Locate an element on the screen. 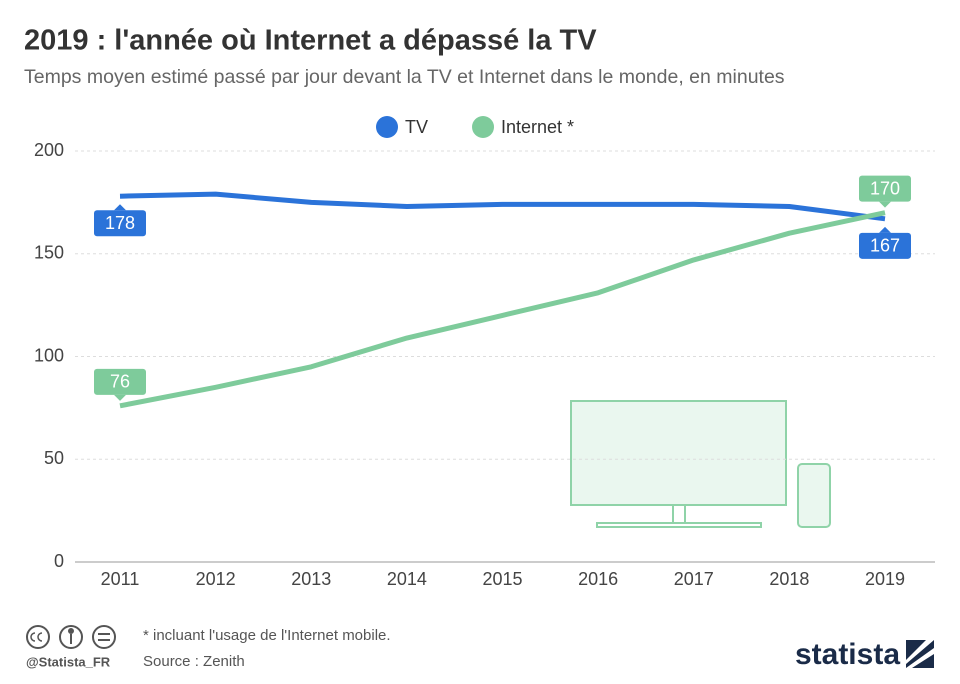 Image resolution: width=960 pixels, height=684 pixels. value-label: 170 is located at coordinates (885, 191).